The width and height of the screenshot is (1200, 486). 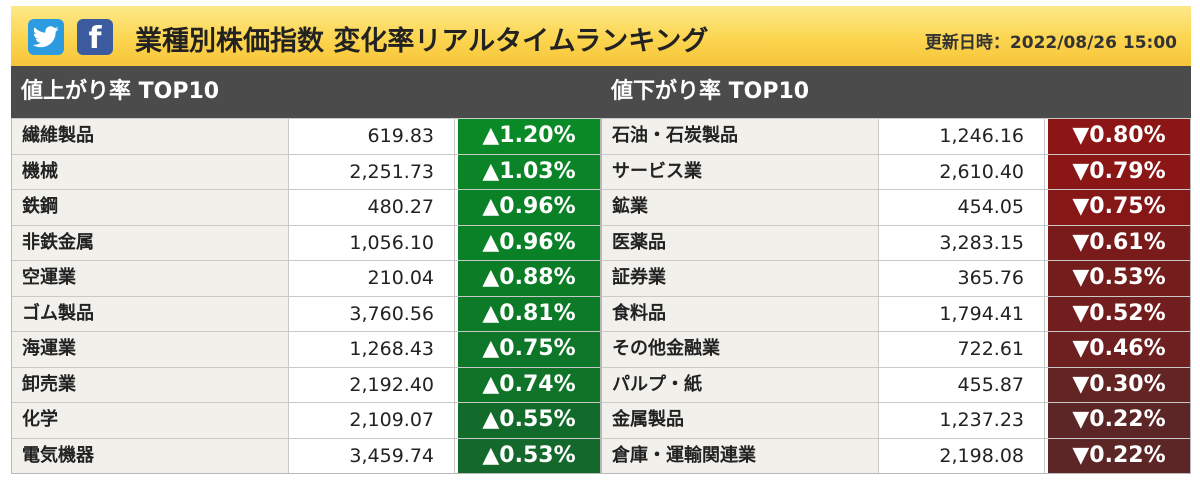 What do you see at coordinates (150, 313) in the screenshot?
I see `sector-name: ゴム製品` at bounding box center [150, 313].